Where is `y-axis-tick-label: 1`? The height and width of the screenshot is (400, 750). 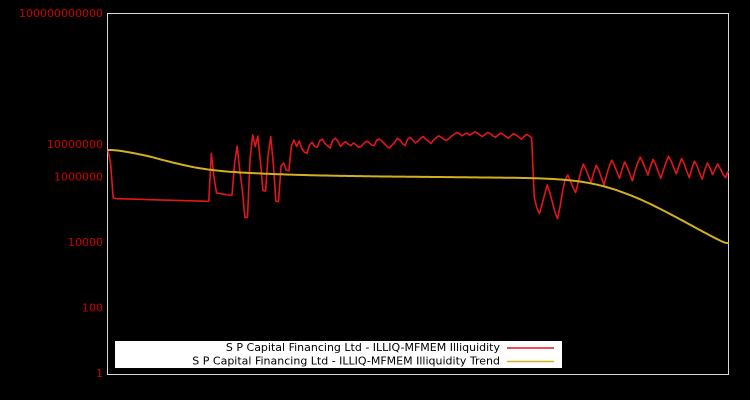 y-axis-tick-label: 1 is located at coordinates (99, 373).